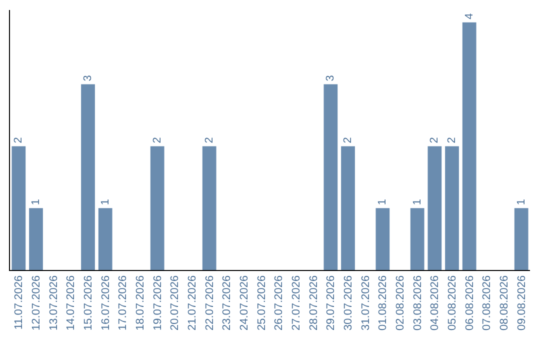  Describe the element at coordinates (366, 302) in the screenshot. I see `x-tick-label: 31.07.2026` at that location.